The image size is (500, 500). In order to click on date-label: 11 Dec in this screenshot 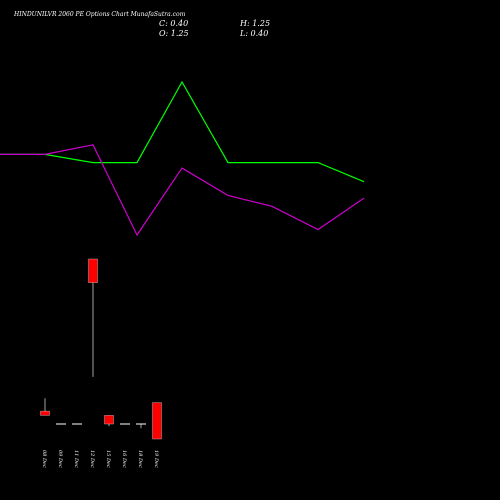, I will do `click(76, 459)`.